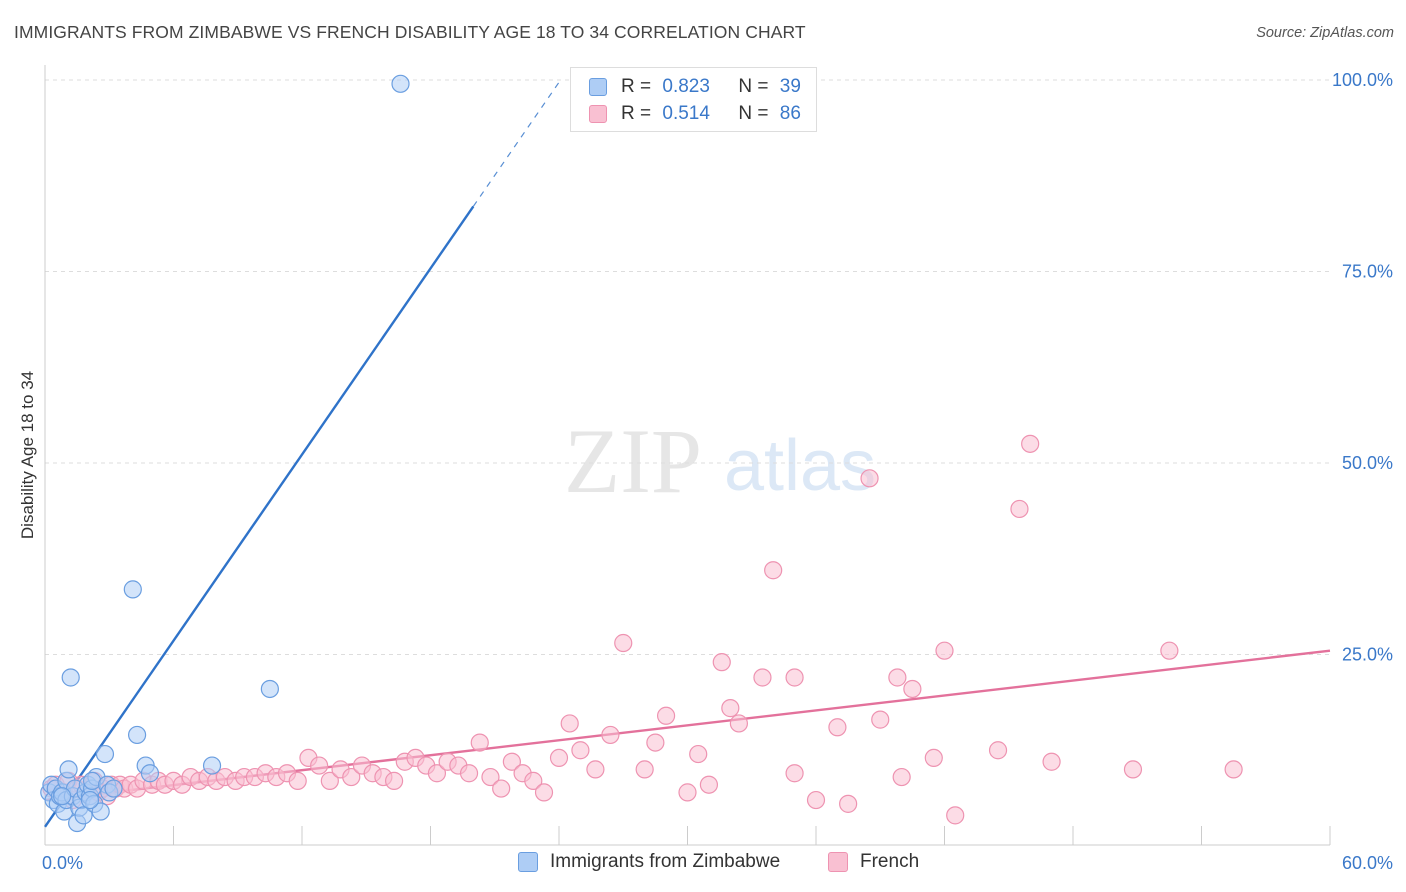 The width and height of the screenshot is (1406, 892). I want to click on legend-row-french: R = 0.514 N = 86, so click(695, 114).